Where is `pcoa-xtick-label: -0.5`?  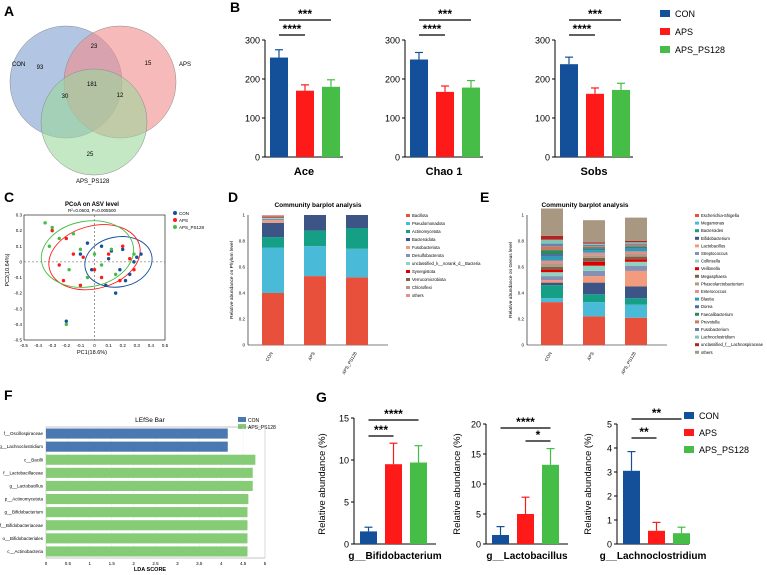 pcoa-xtick-label: -0.5 is located at coordinates (24, 345).